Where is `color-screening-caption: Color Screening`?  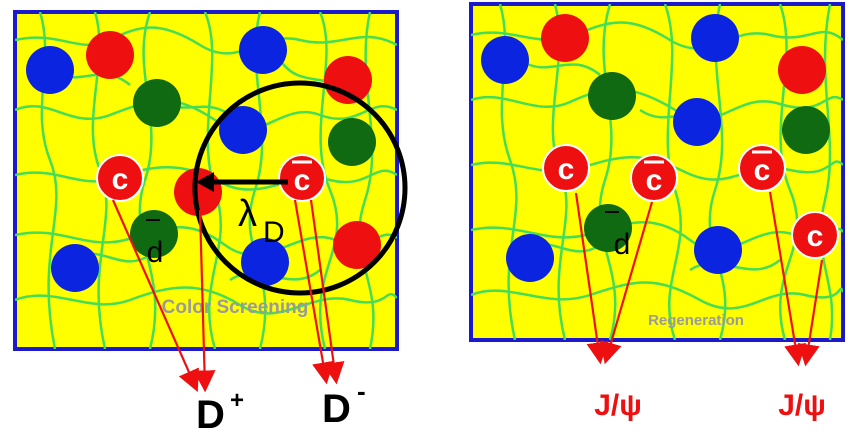
color-screening-caption: Color Screening is located at coordinates (235, 307).